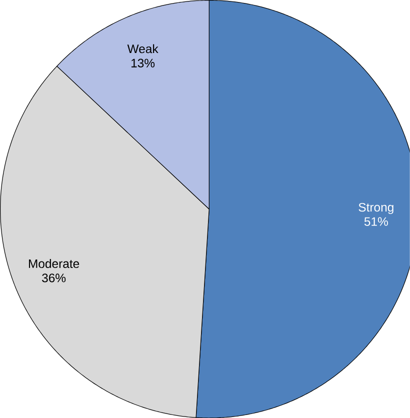  I want to click on slice-label: Weak, so click(142, 49).